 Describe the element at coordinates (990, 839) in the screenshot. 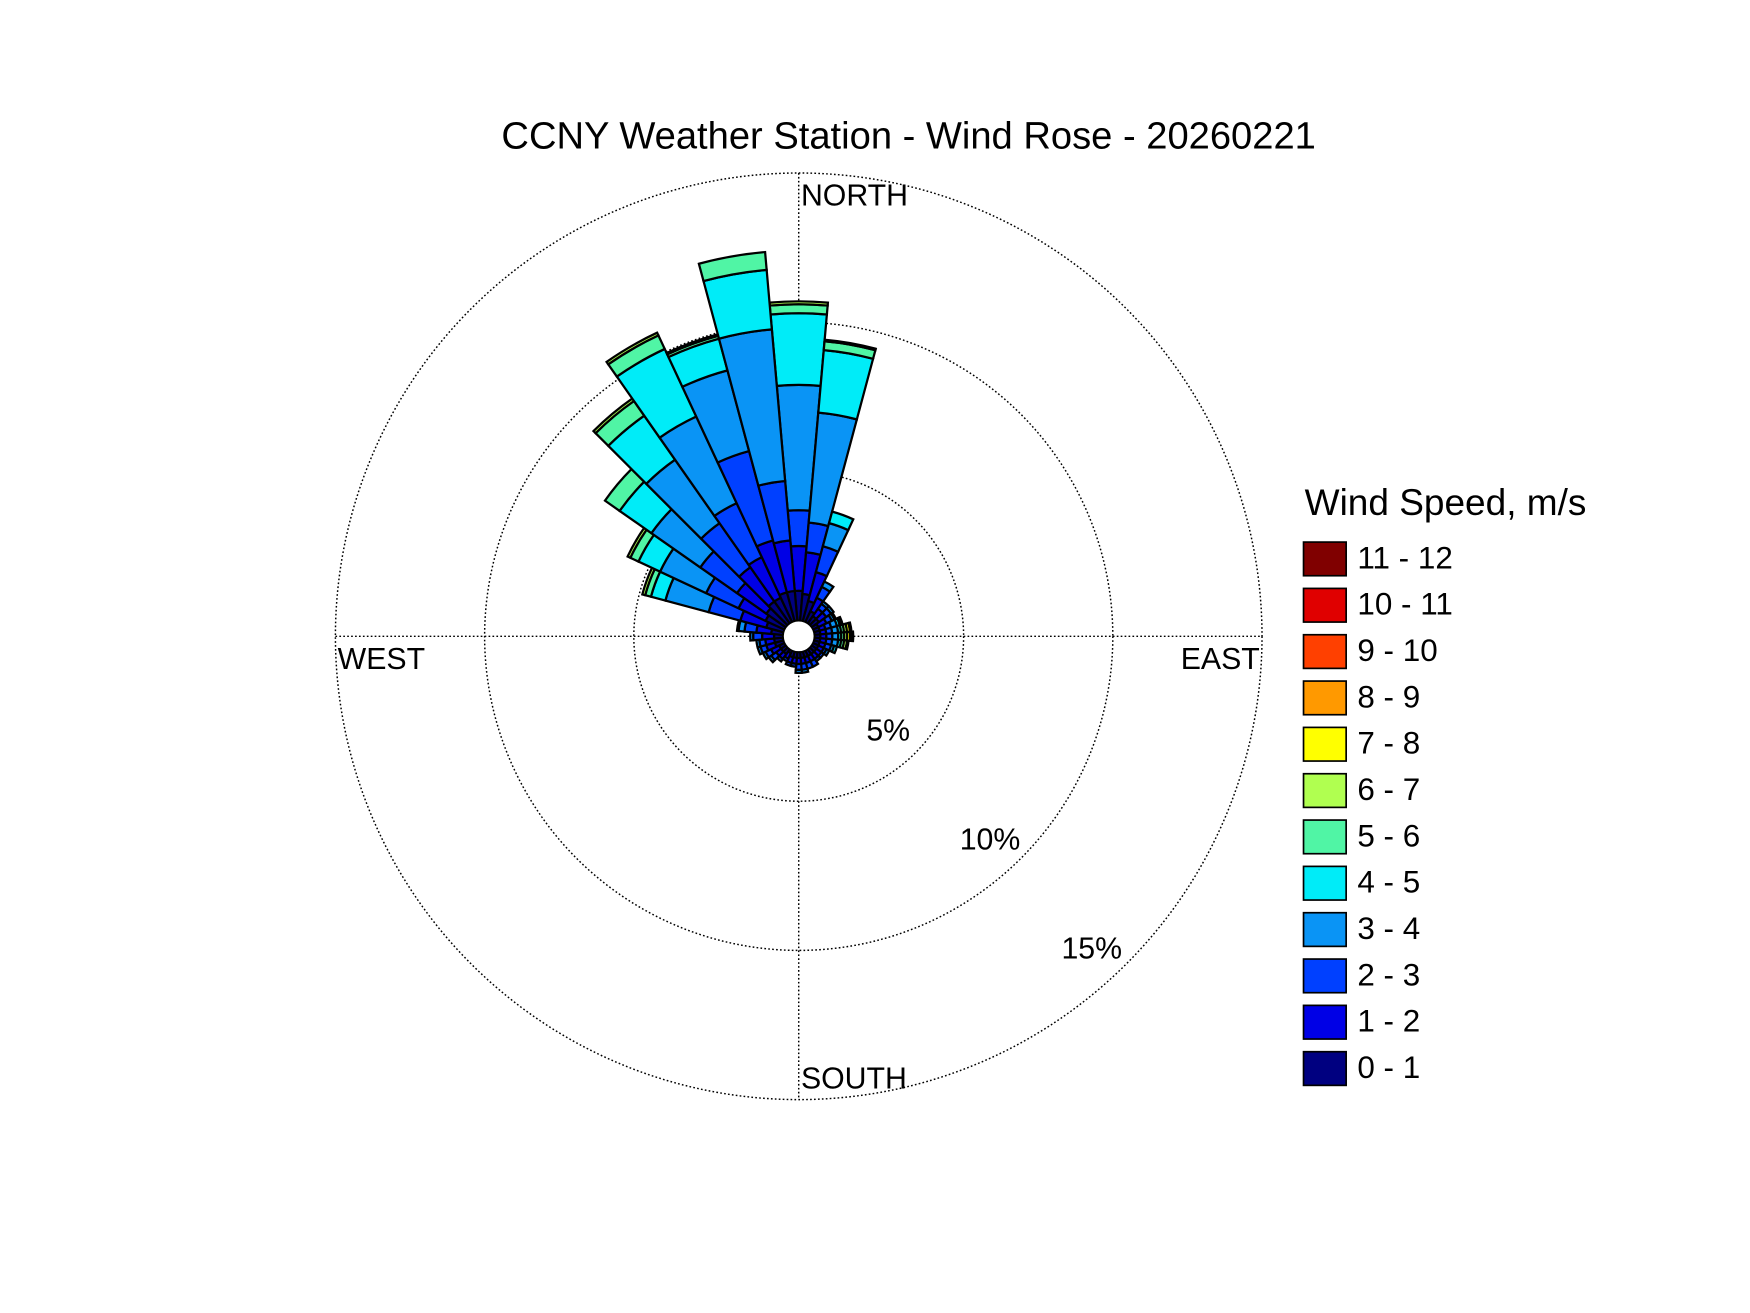

I see `ring-label: 10%` at that location.